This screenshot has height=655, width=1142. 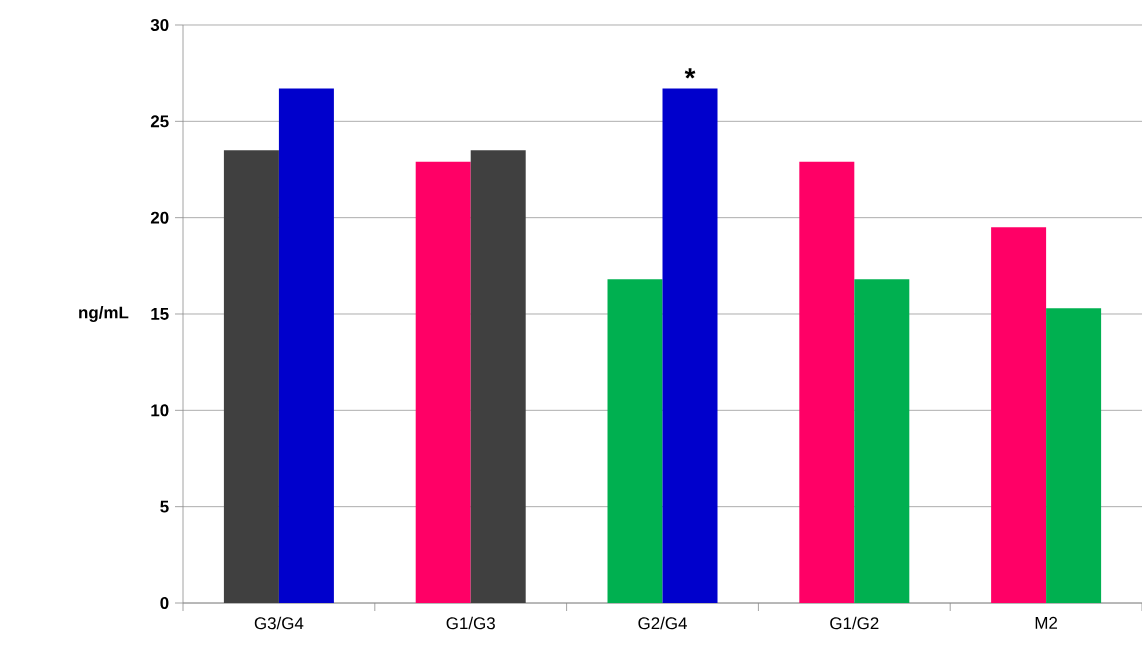 I want to click on y-tick-label: 5, so click(x=164, y=506).